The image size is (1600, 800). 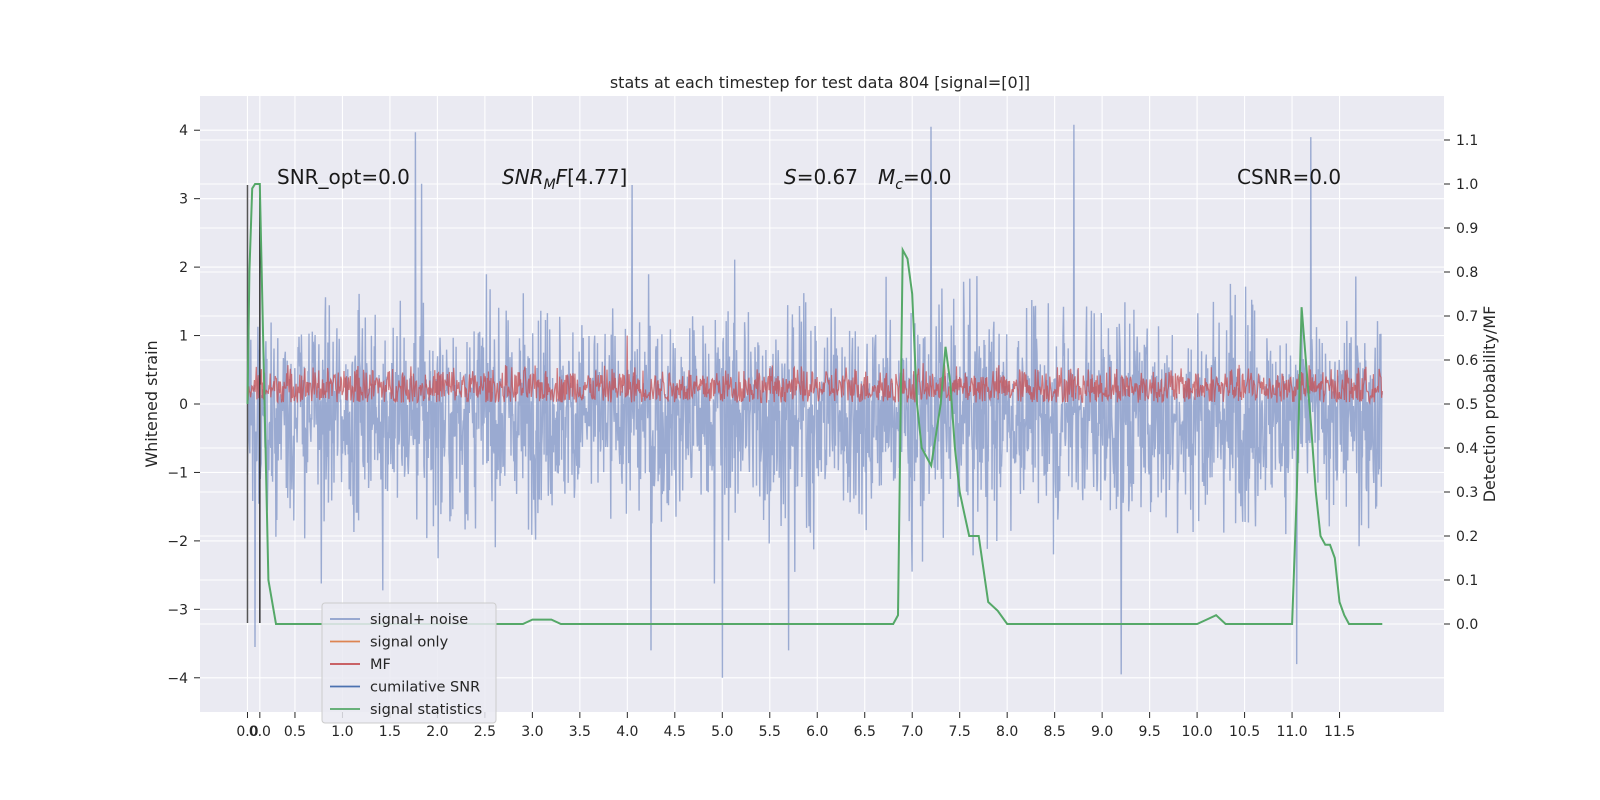 What do you see at coordinates (1467, 317) in the screenshot?
I see `y-right-tick-label: 0.7` at bounding box center [1467, 317].